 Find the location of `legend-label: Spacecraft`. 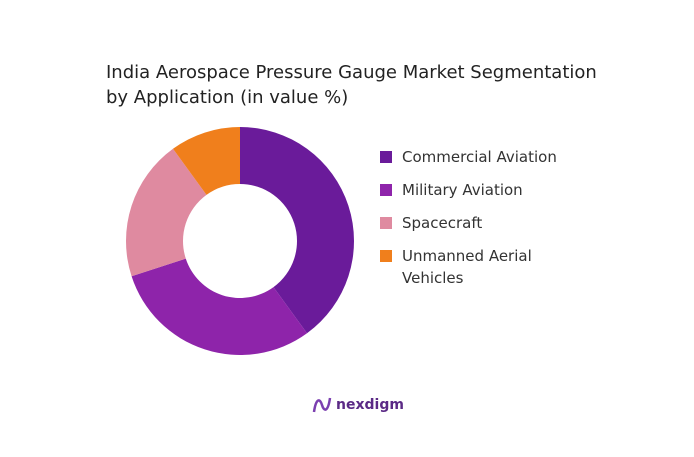

legend-label: Spacecraft is located at coordinates (442, 223).